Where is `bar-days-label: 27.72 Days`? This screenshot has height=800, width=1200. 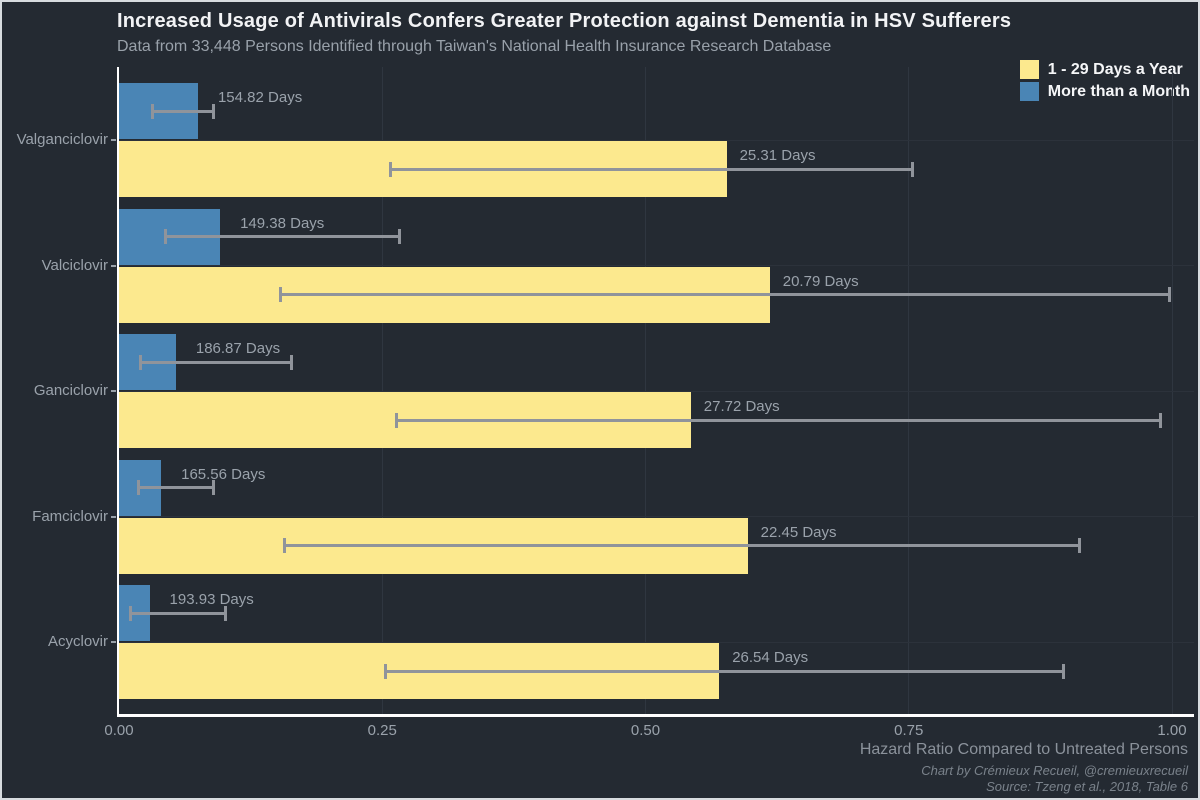
bar-days-label: 27.72 Days is located at coordinates (741, 406).